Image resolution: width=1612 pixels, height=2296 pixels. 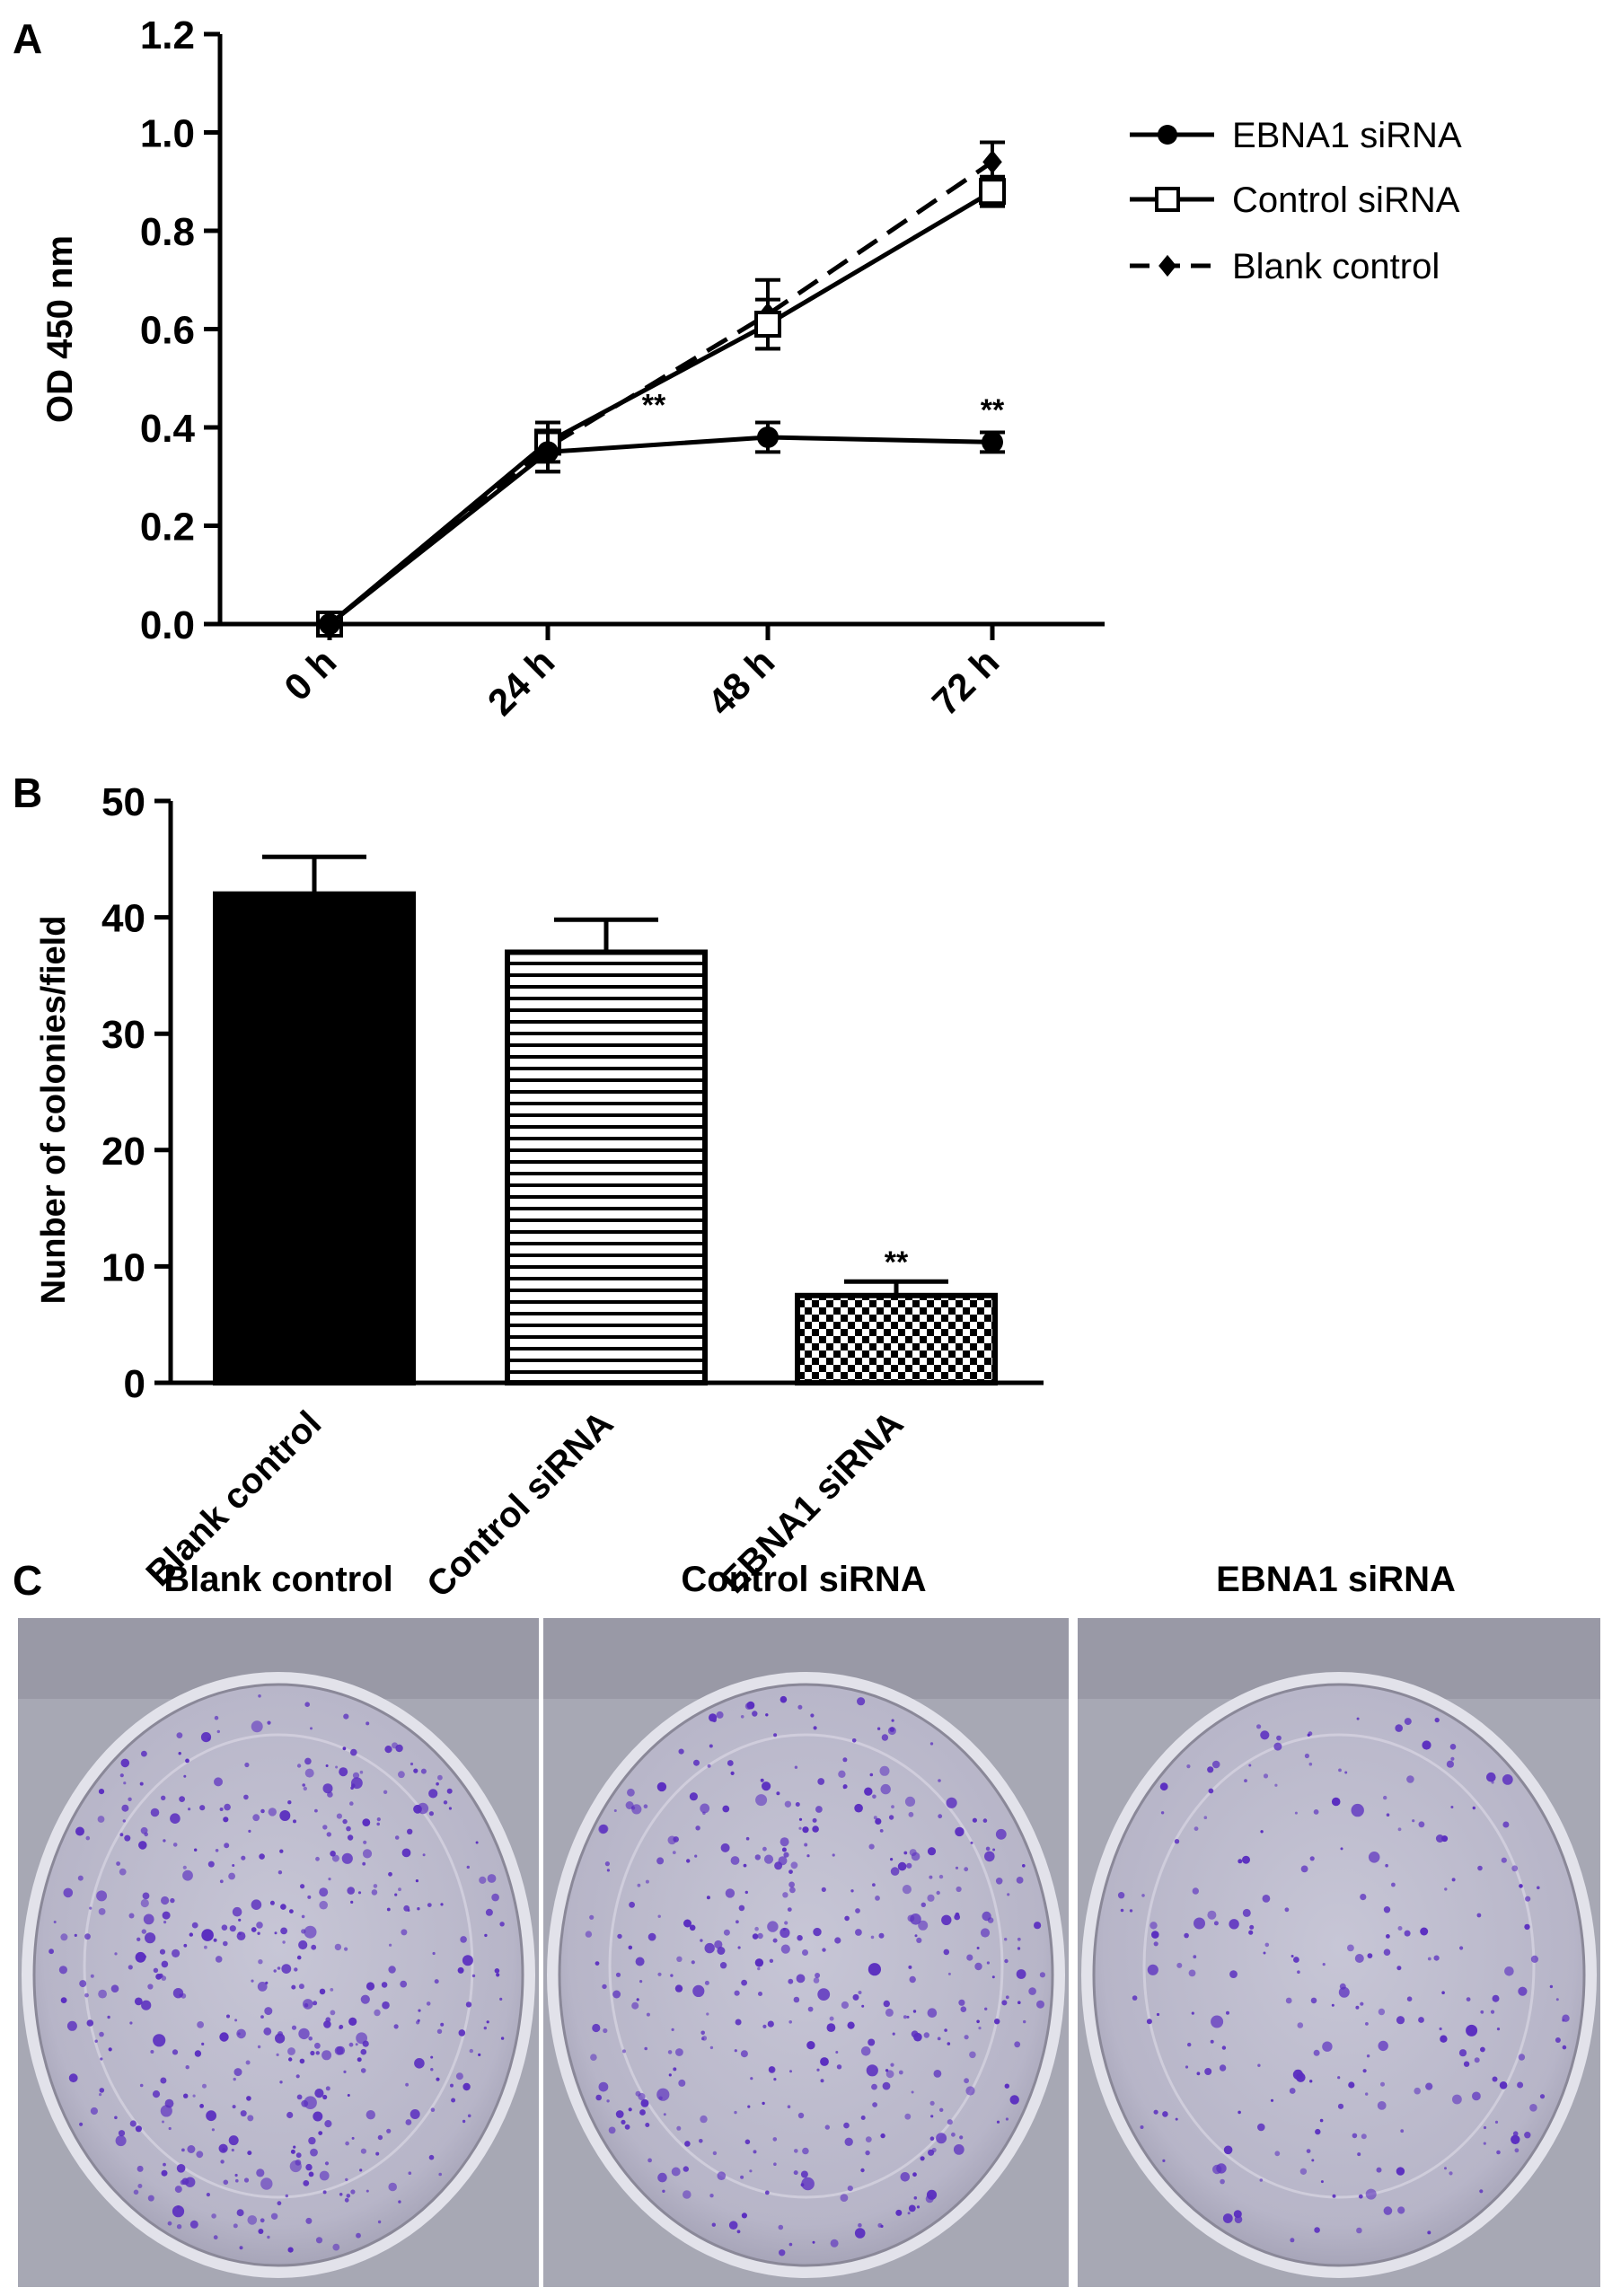 What do you see at coordinates (1285, 266) in the screenshot?
I see `legend-entry-blank-control: Blank control` at bounding box center [1285, 266].